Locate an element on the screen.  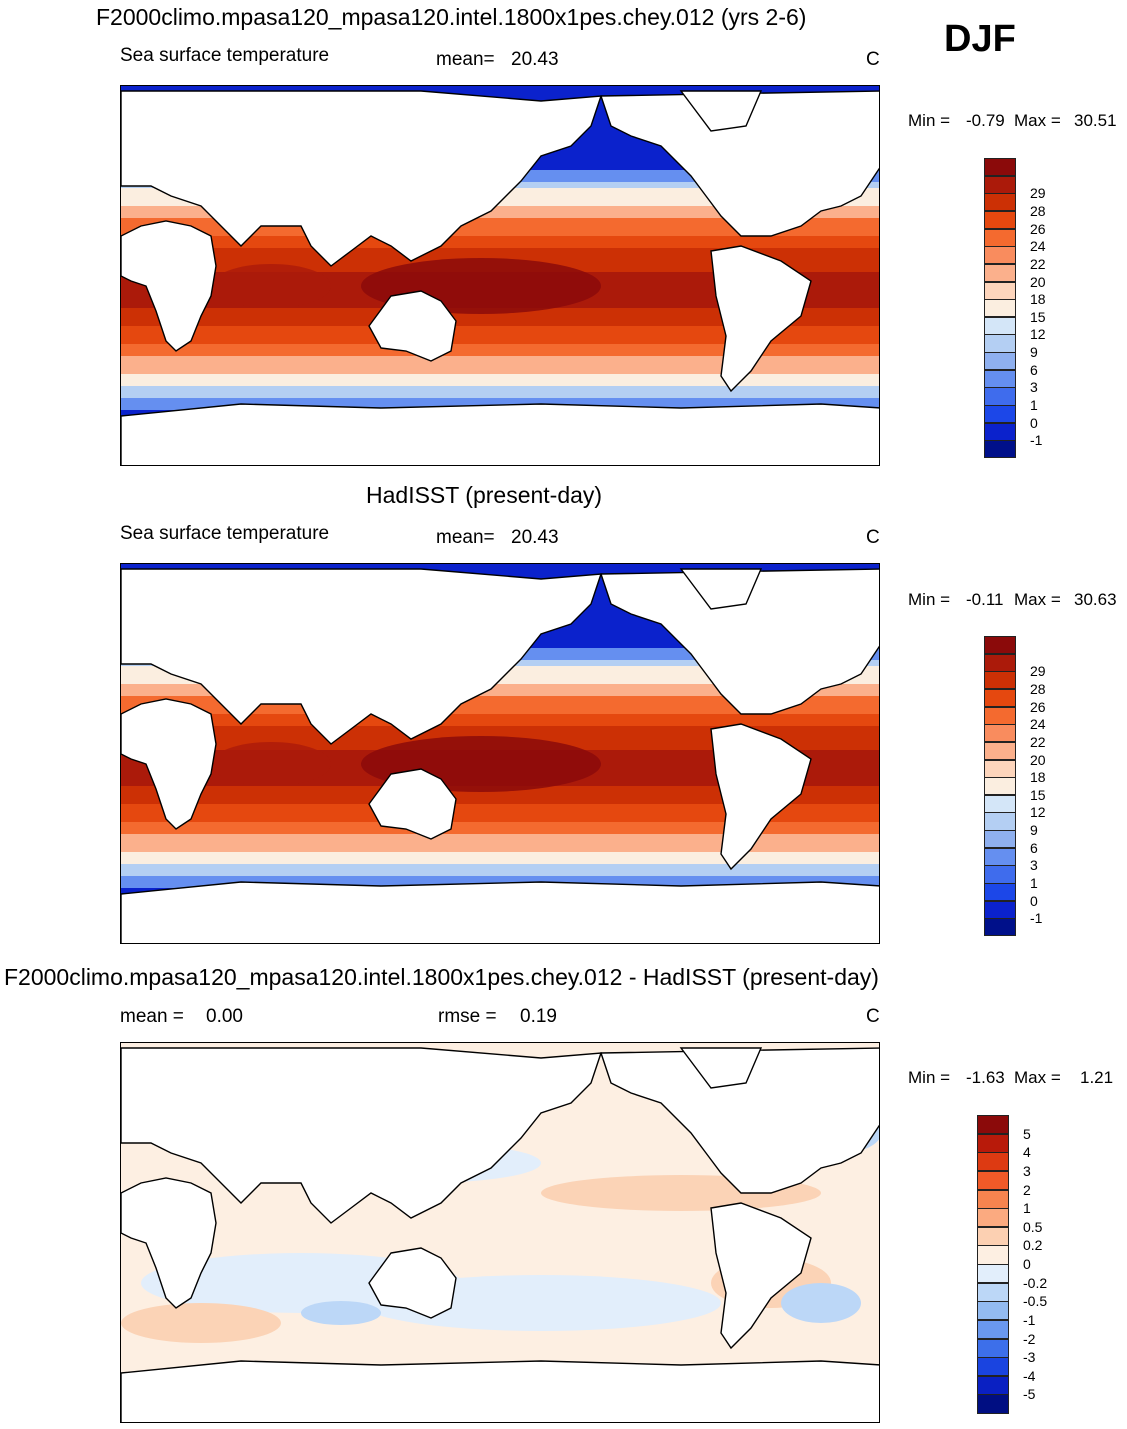
season-label: DJF is located at coordinates (980, 39).